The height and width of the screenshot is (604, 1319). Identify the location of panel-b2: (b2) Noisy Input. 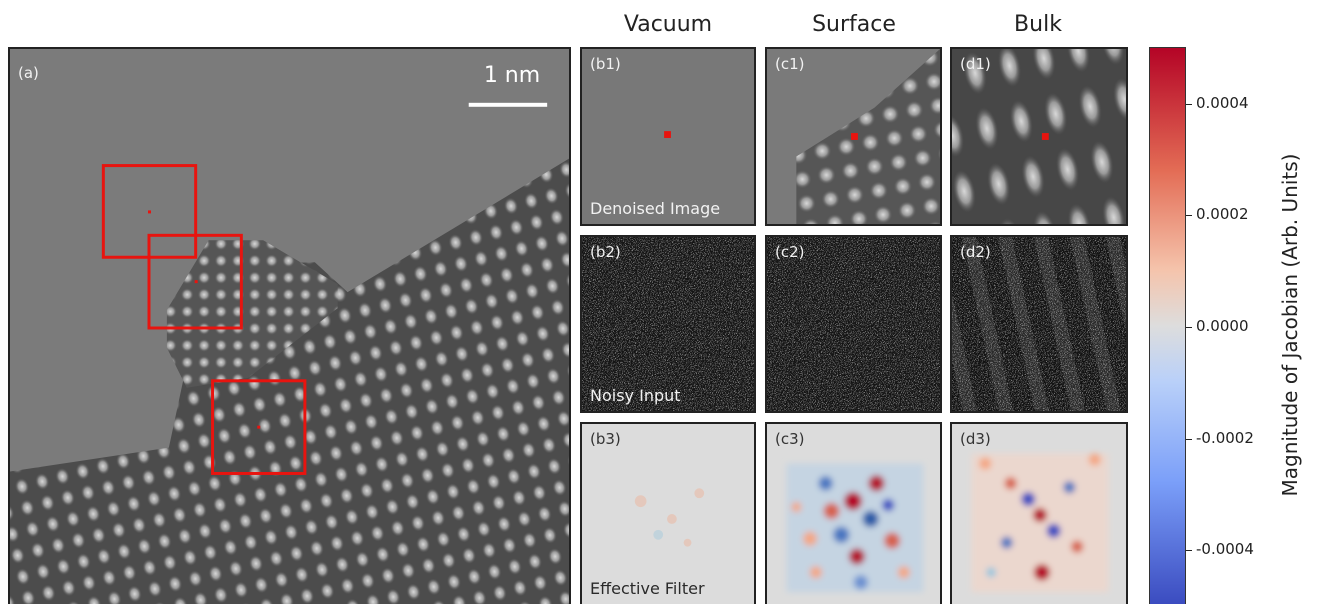
(668, 324).